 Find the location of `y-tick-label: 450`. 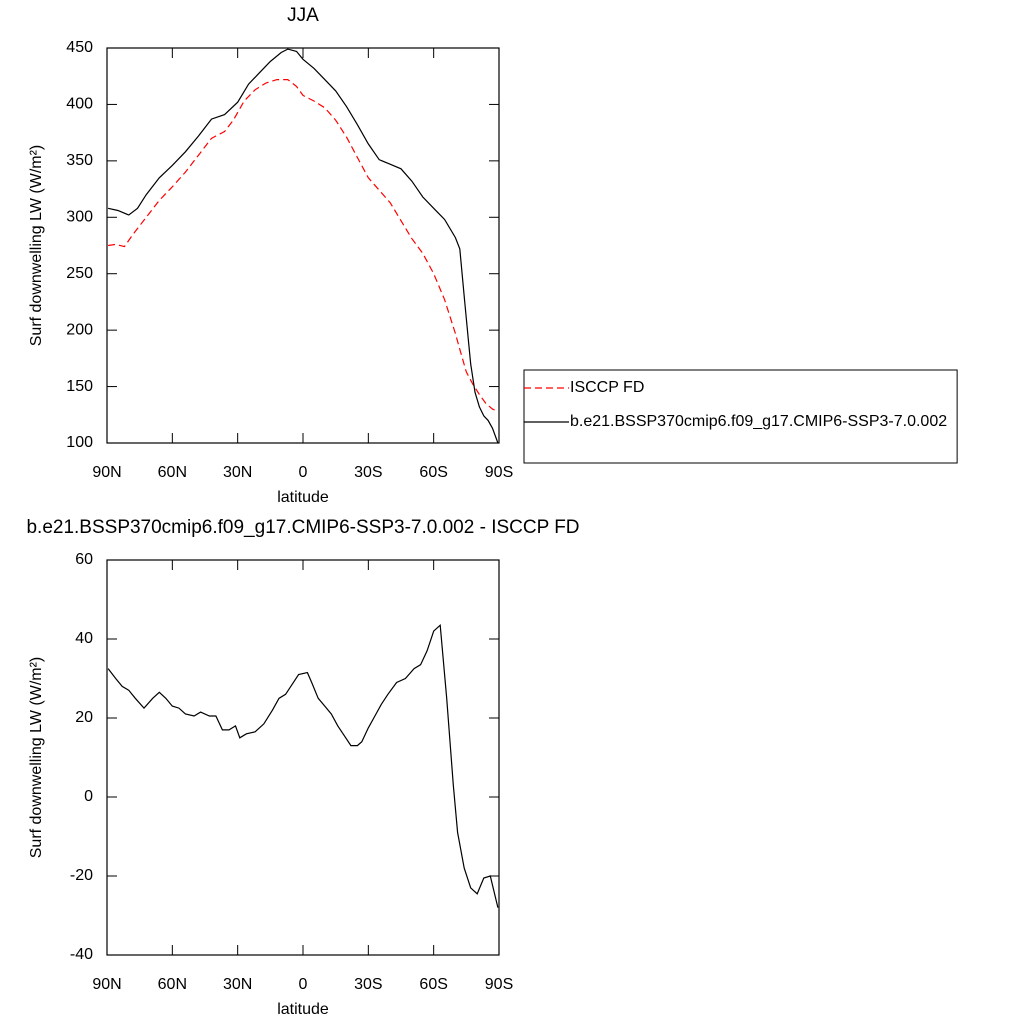

y-tick-label: 450 is located at coordinates (79, 47).